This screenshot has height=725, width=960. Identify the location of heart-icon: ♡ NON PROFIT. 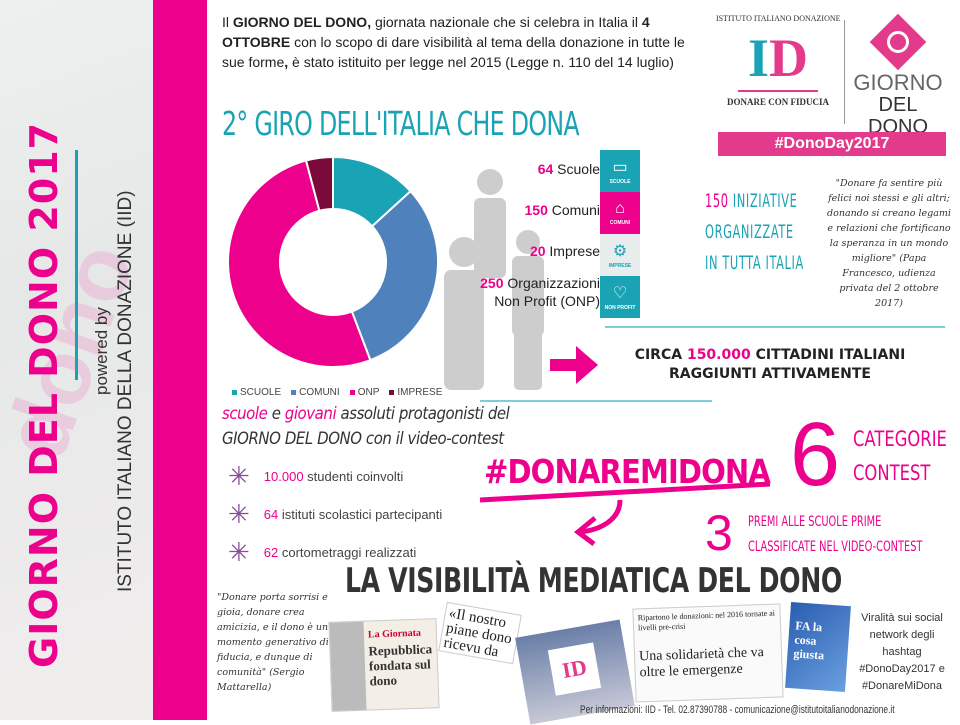
(620, 297).